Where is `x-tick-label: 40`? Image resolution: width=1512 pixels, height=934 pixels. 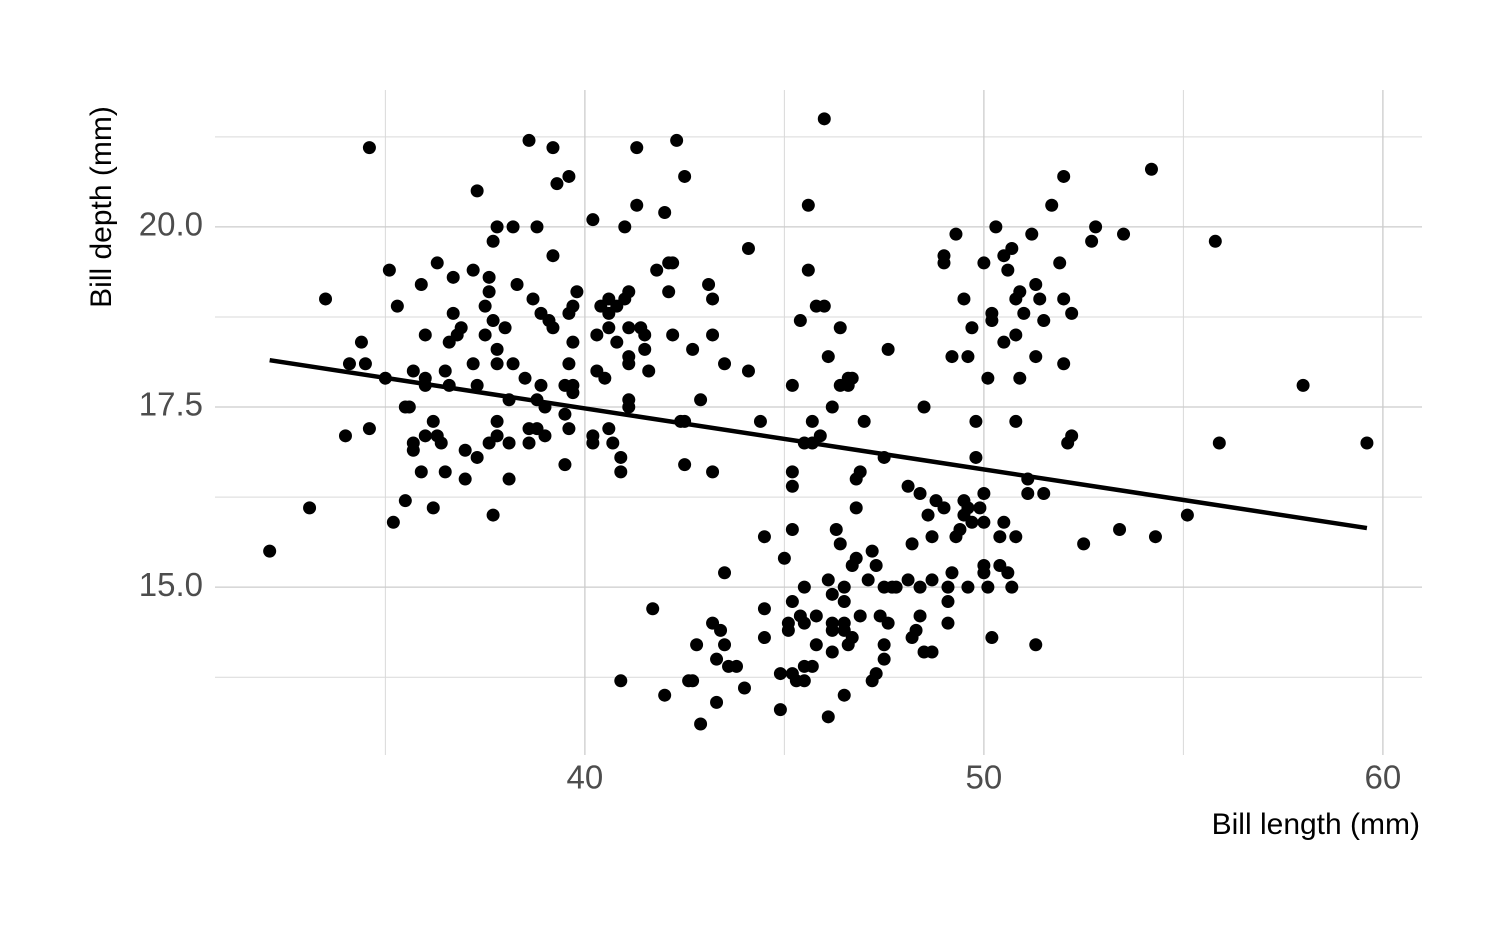
x-tick-label: 40 is located at coordinates (585, 777).